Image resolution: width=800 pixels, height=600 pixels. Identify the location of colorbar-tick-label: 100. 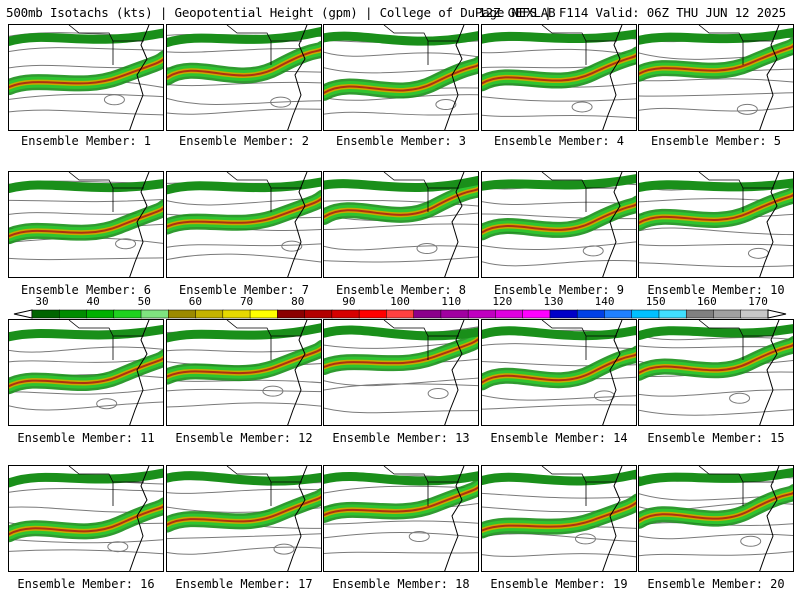
(400, 301).